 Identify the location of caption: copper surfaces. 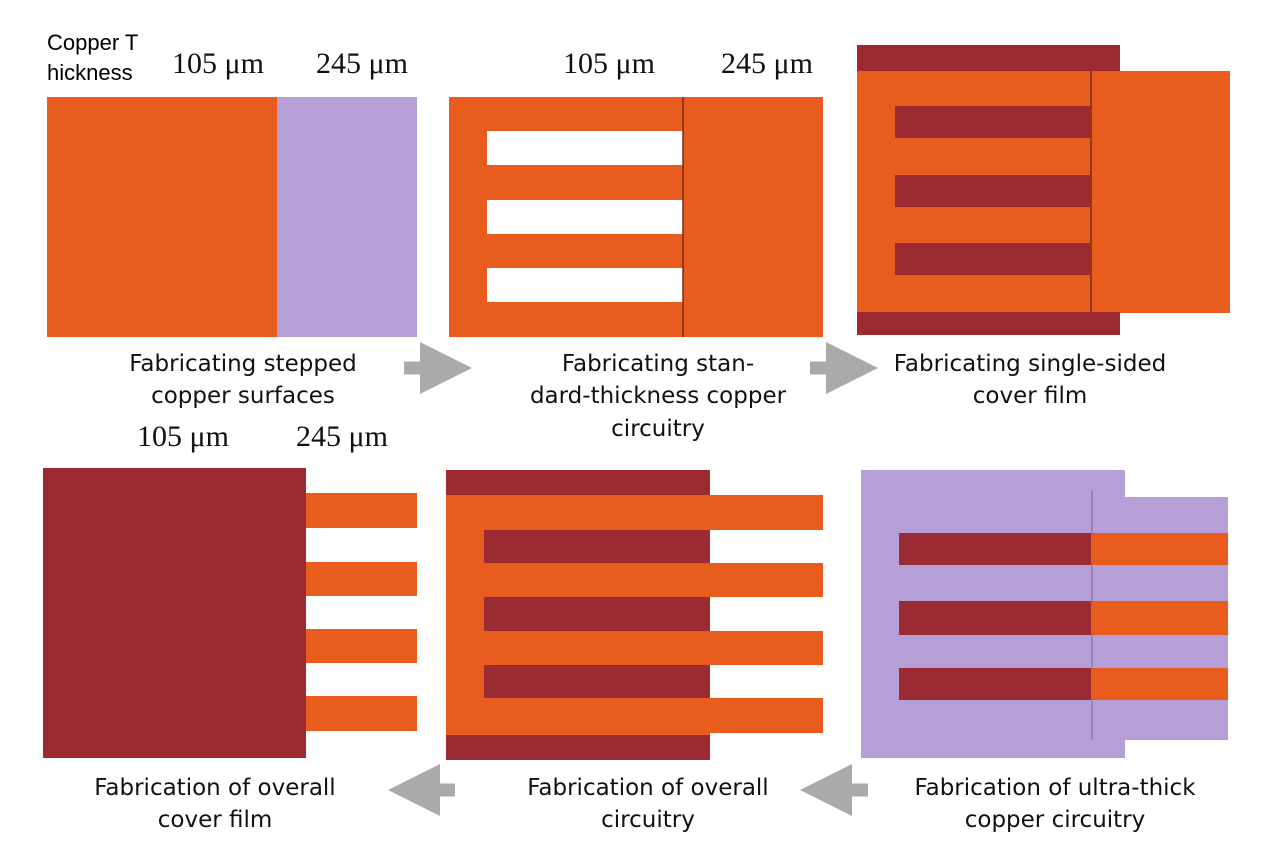
(243, 396).